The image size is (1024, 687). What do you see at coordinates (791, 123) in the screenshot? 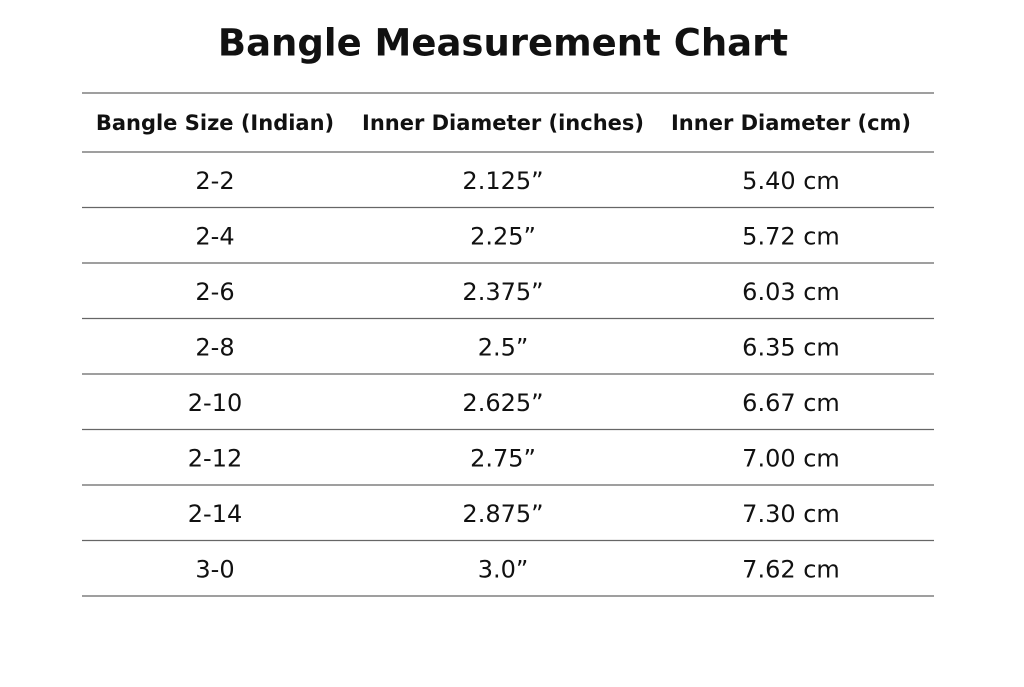
I see `column-header: Inner Diameter (cm)` at bounding box center [791, 123].